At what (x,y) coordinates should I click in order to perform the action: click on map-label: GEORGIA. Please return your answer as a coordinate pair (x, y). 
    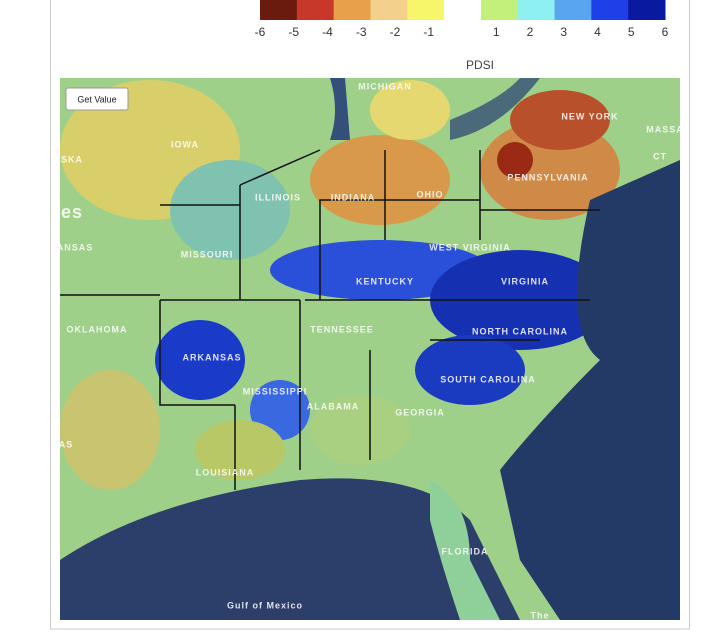
    Looking at the image, I should click on (420, 412).